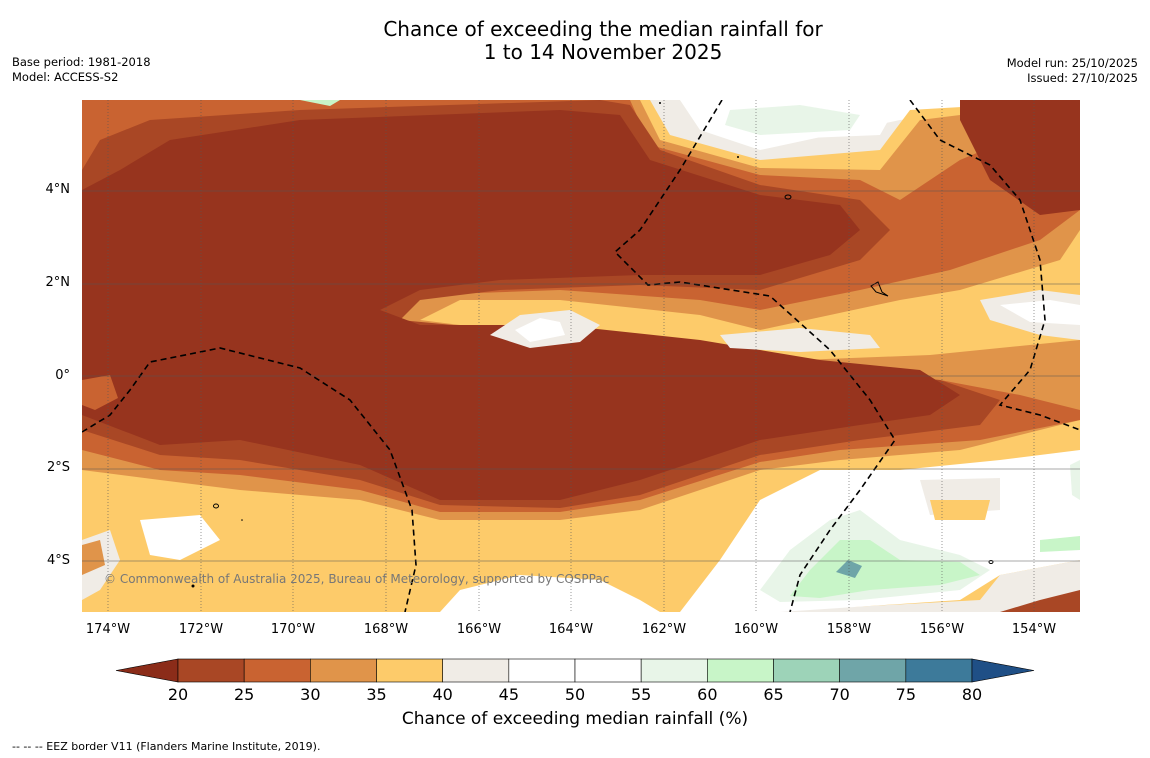 Image resolution: width=1150 pixels, height=758 pixels. What do you see at coordinates (442, 694) in the screenshot?
I see `colorbar-tick-label: 40` at bounding box center [442, 694].